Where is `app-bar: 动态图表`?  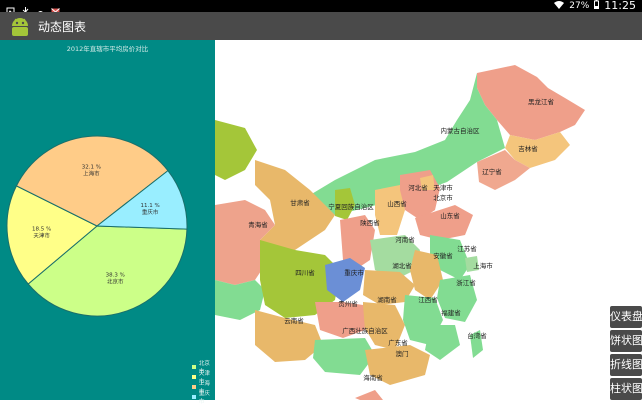
app-bar: 动态图表 is located at coordinates (321, 26).